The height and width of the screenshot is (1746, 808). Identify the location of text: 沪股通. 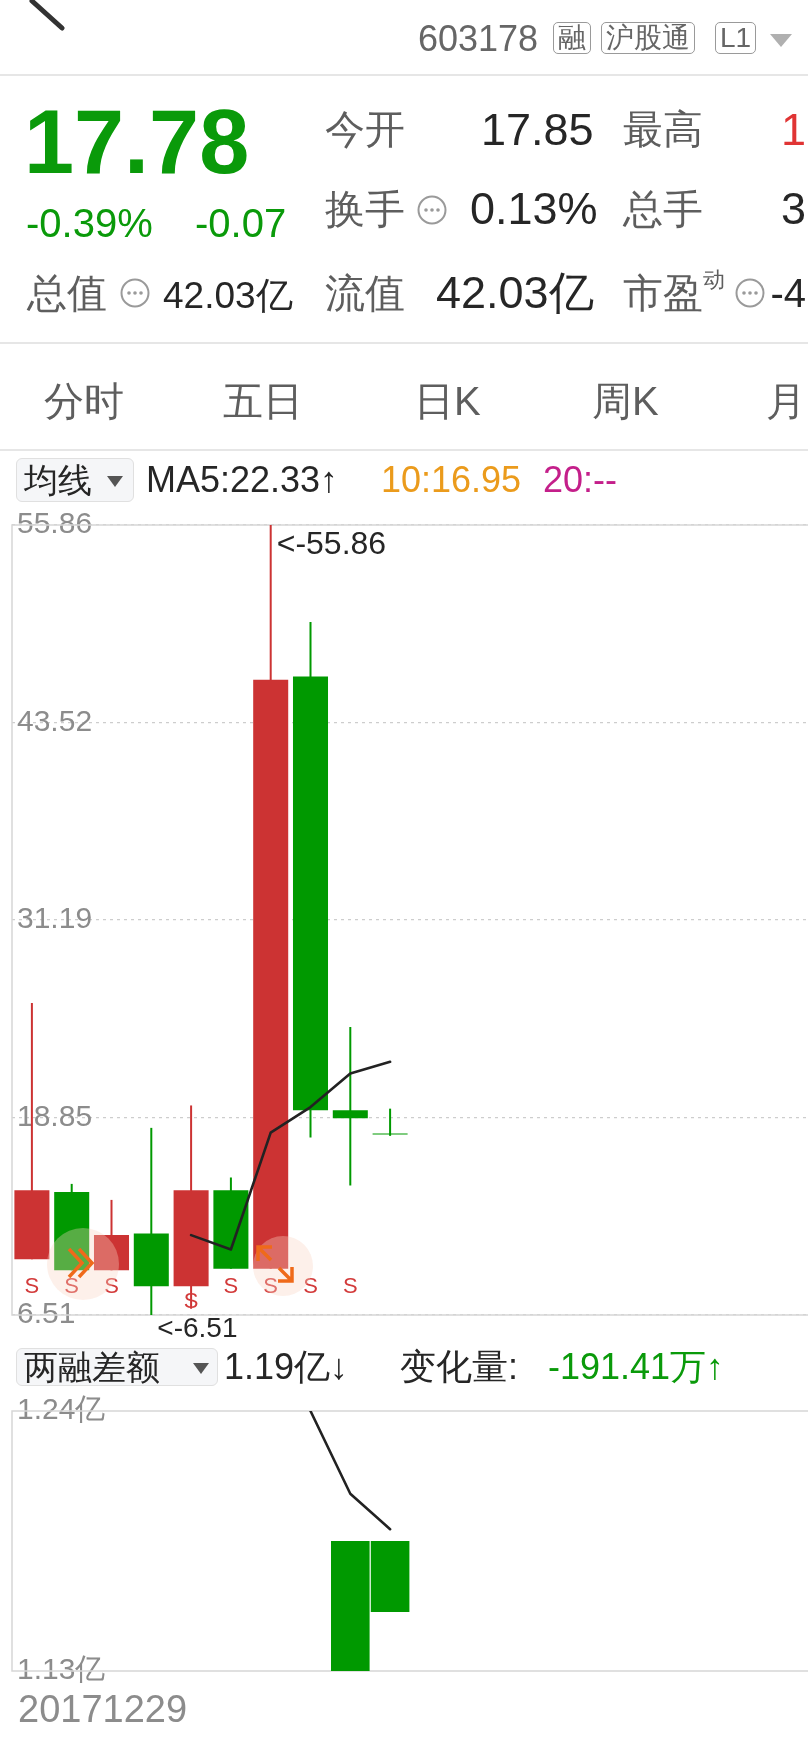
(648, 38).